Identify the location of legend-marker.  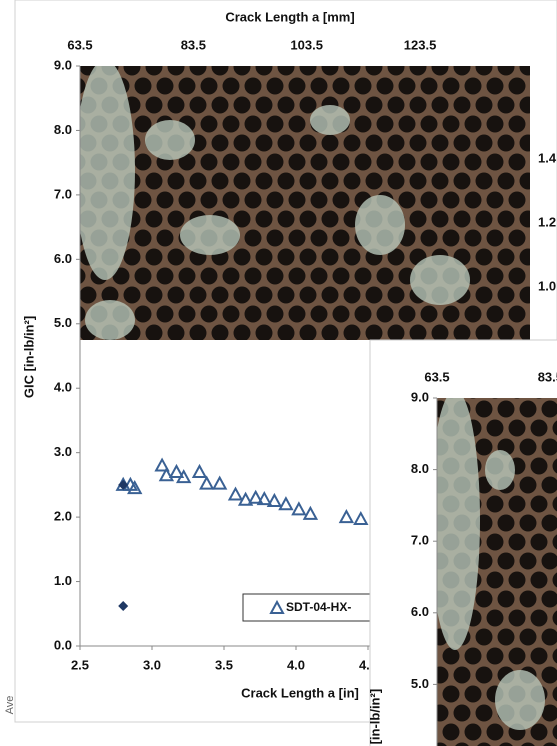
(277, 606).